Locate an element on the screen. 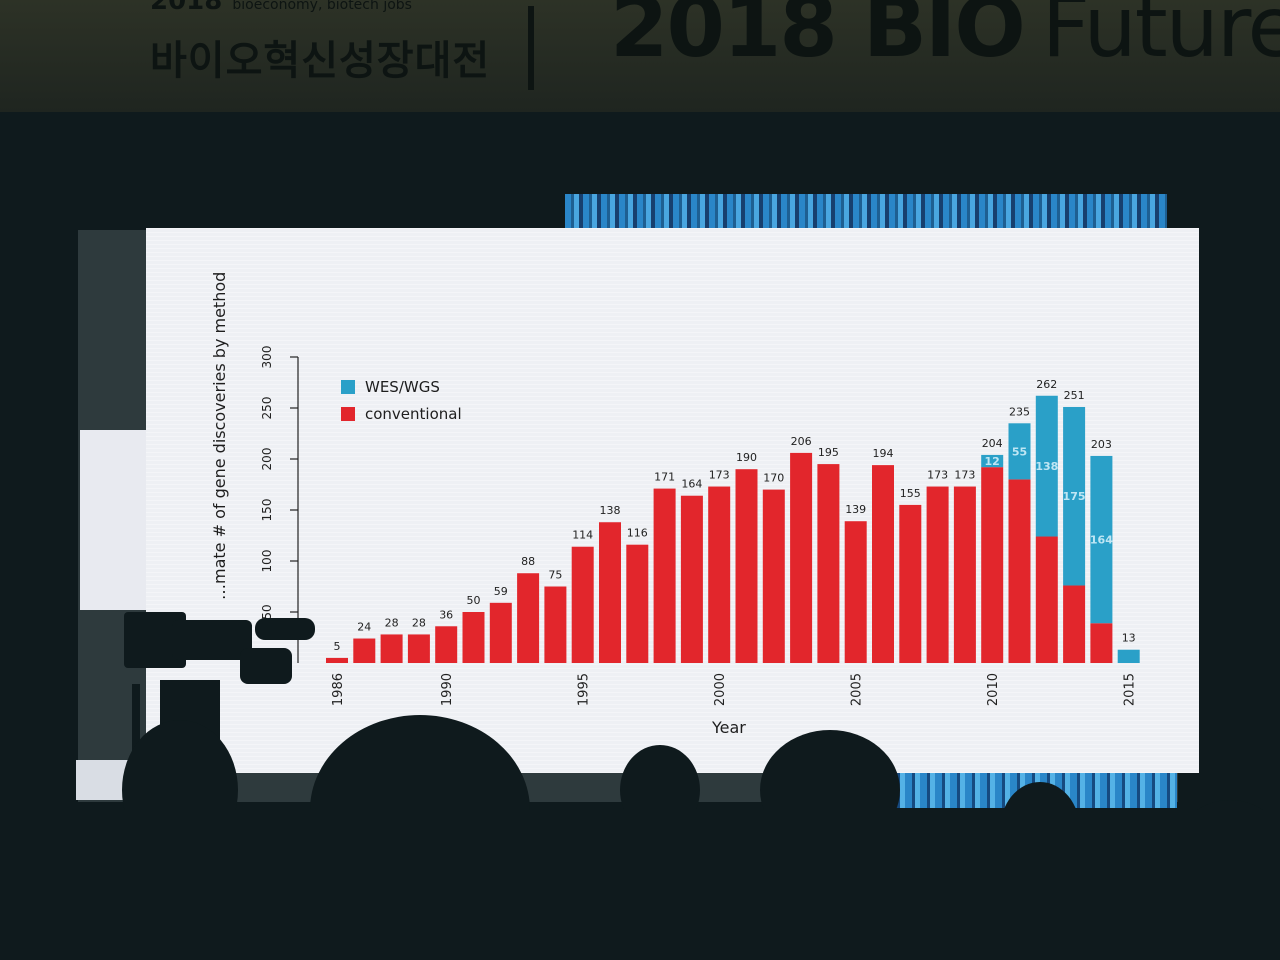 This screenshot has height=960, width=1280. bar-total-label-1989: 28 is located at coordinates (419, 622).